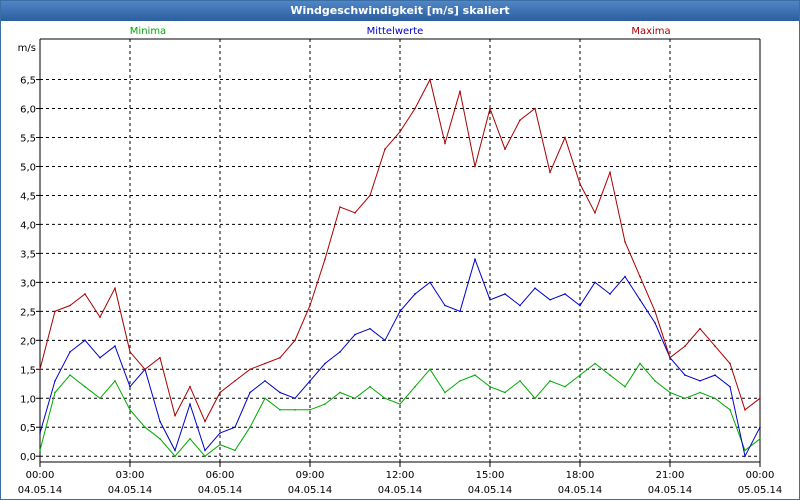  I want to click on y-tick-label: 1,5, so click(28, 370).